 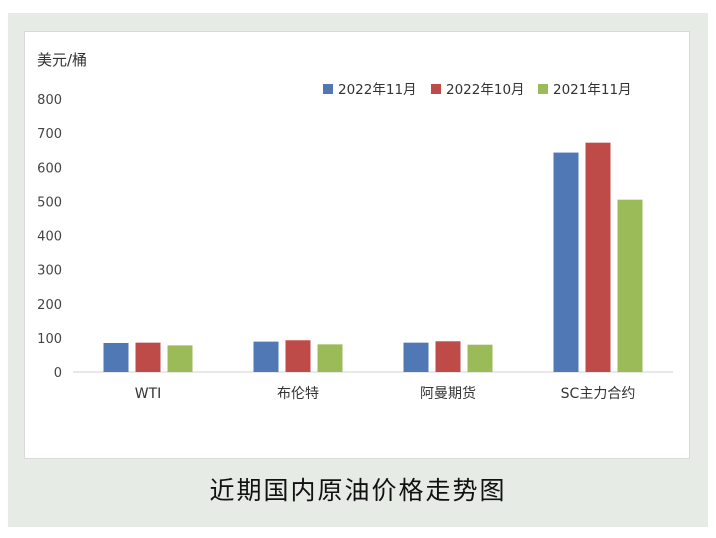 I want to click on figure-caption: 近期国内原油价格走势图, so click(x=358, y=490).